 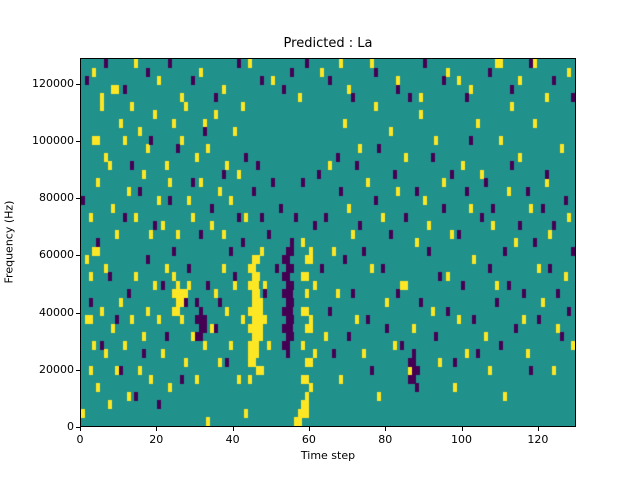 I want to click on y-tick-label: 0, so click(x=70, y=426).